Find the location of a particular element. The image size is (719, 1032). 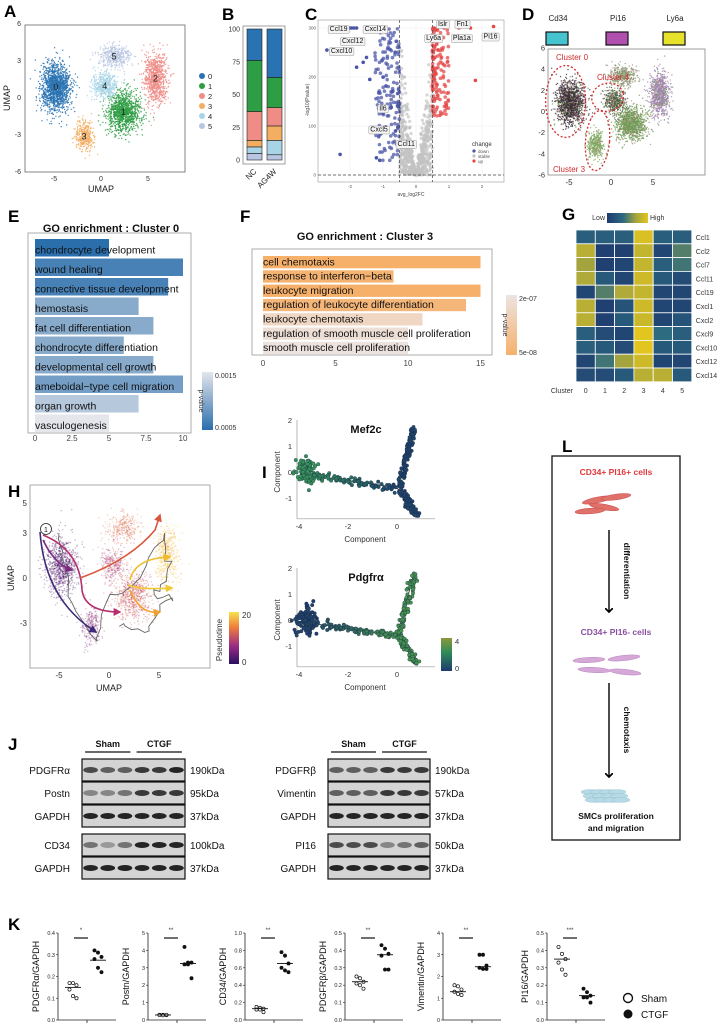

x-tick: 0 is located at coordinates (101, 179).